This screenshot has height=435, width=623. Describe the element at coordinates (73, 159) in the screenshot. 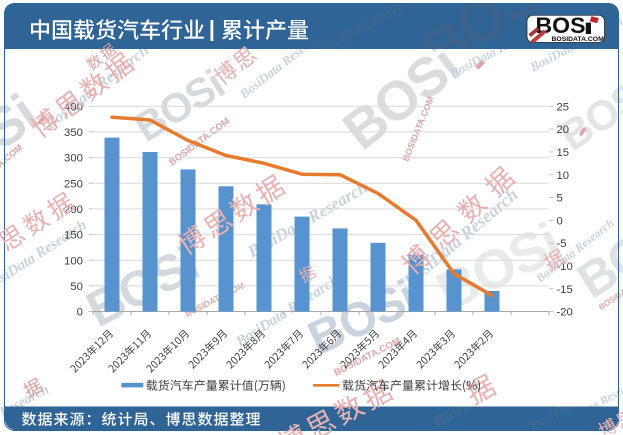

I see `svg-text: 300` at that location.